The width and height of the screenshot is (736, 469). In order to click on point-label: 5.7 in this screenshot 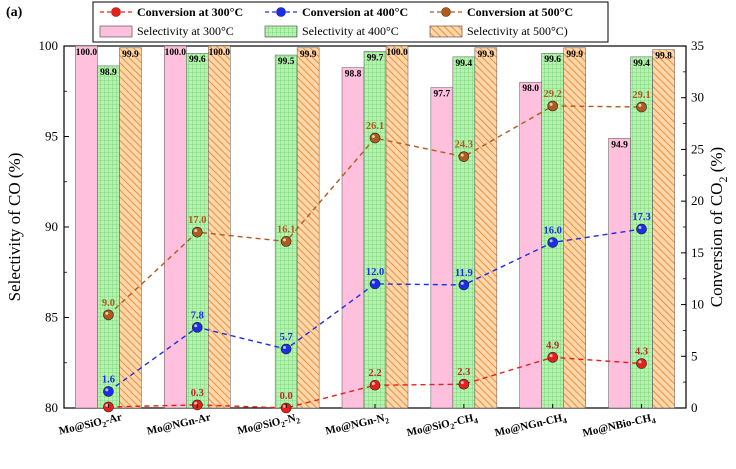, I will do `click(286, 337)`.